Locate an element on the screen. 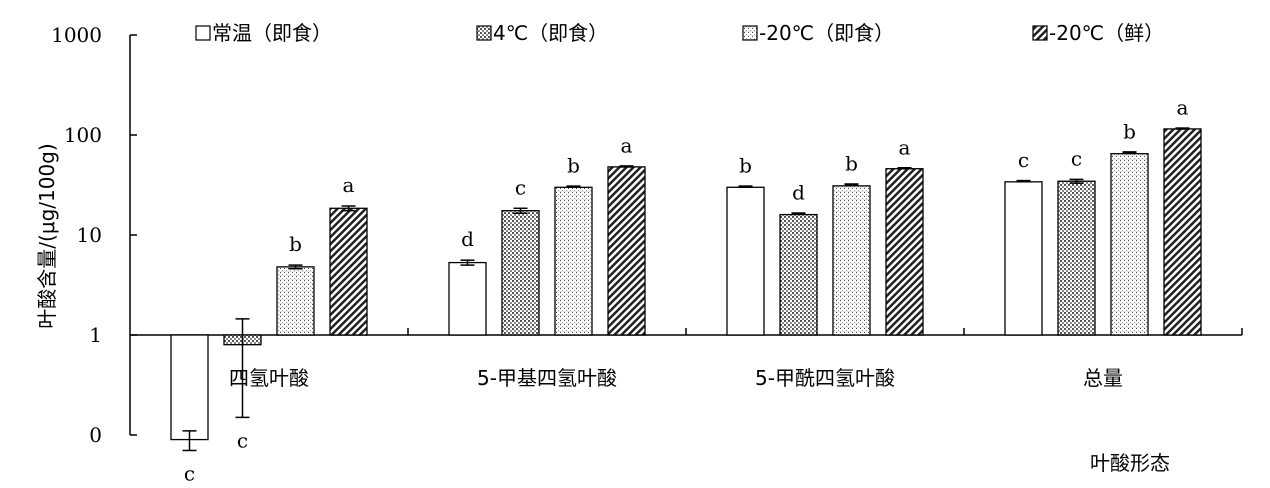 The image size is (1270, 488). y-tick-label: 1 is located at coordinates (95, 335).